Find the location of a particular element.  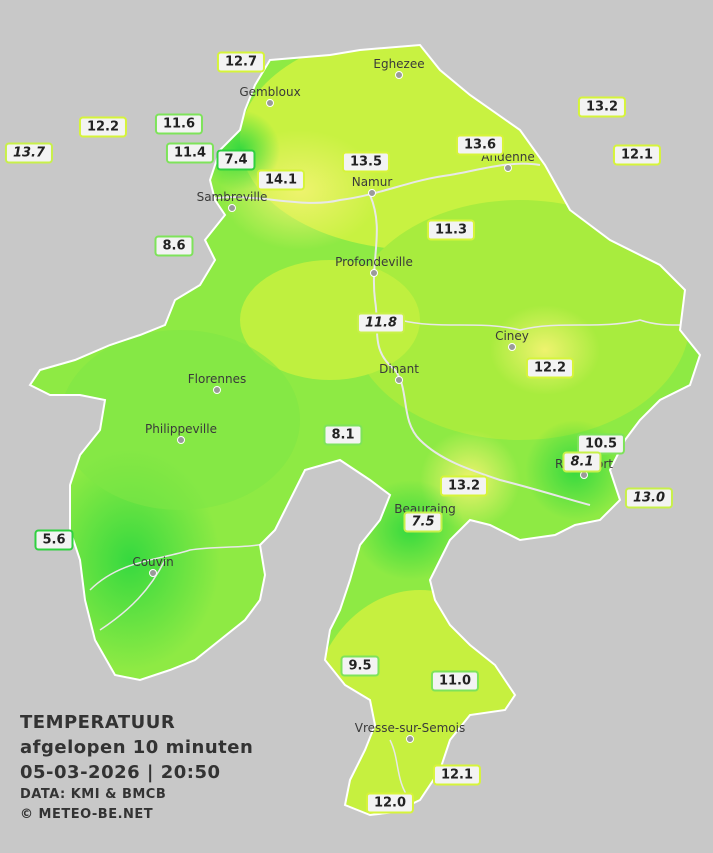

station-temperature-badge: 5.6 is located at coordinates (54, 540).